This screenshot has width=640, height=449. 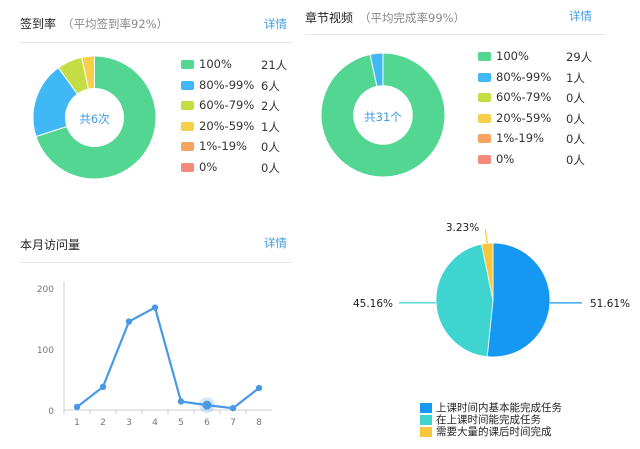 I want to click on task-legend-label: 需要大量的课后时间完成, so click(x=494, y=432).